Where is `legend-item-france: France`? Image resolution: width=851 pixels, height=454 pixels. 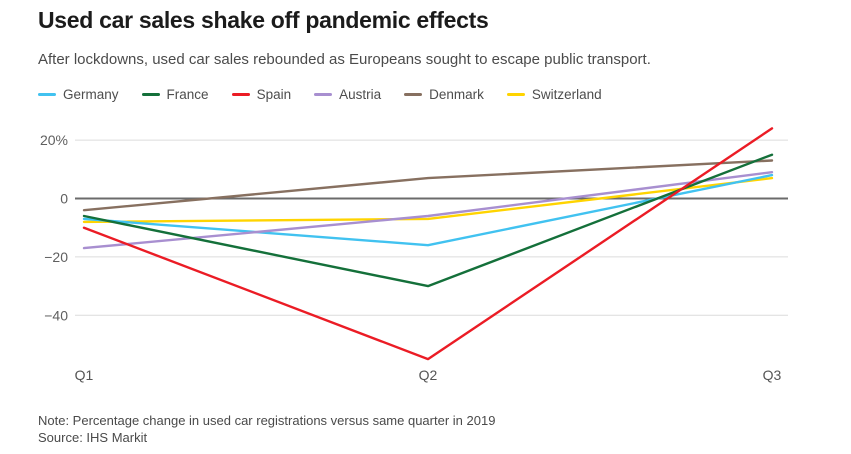 legend-item-france: France is located at coordinates (175, 94).